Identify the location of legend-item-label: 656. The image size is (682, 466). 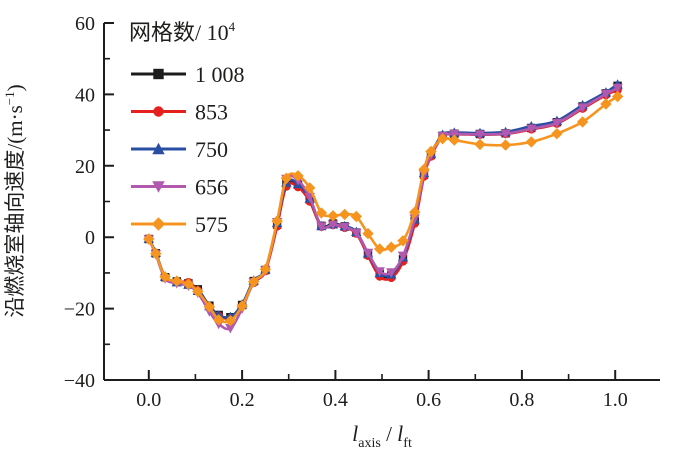
(211, 187).